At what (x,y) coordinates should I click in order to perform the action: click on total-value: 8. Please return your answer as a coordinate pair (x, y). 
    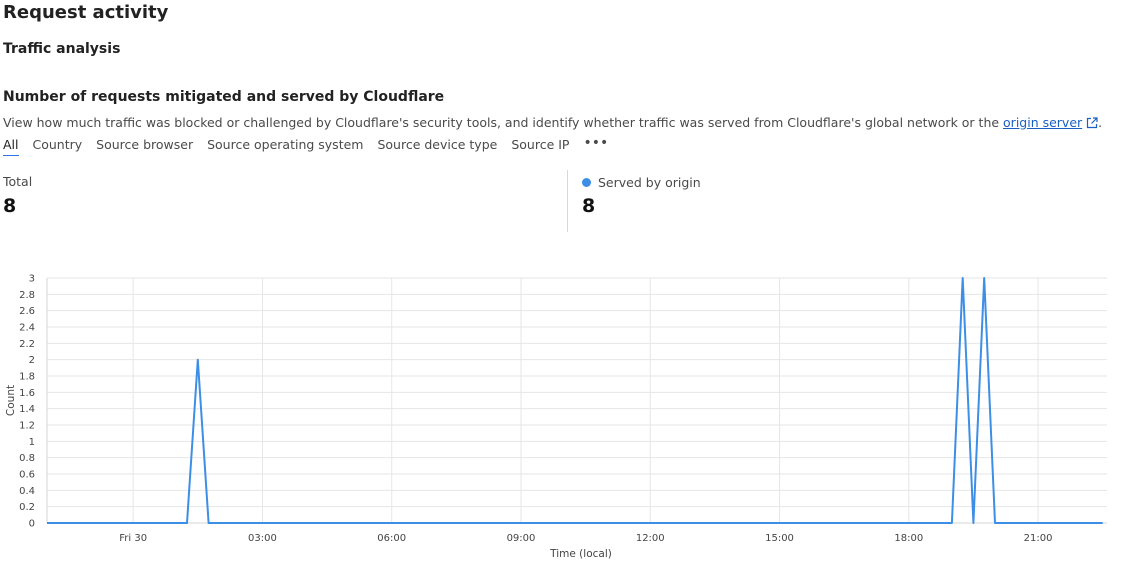
    Looking at the image, I should click on (10, 206).